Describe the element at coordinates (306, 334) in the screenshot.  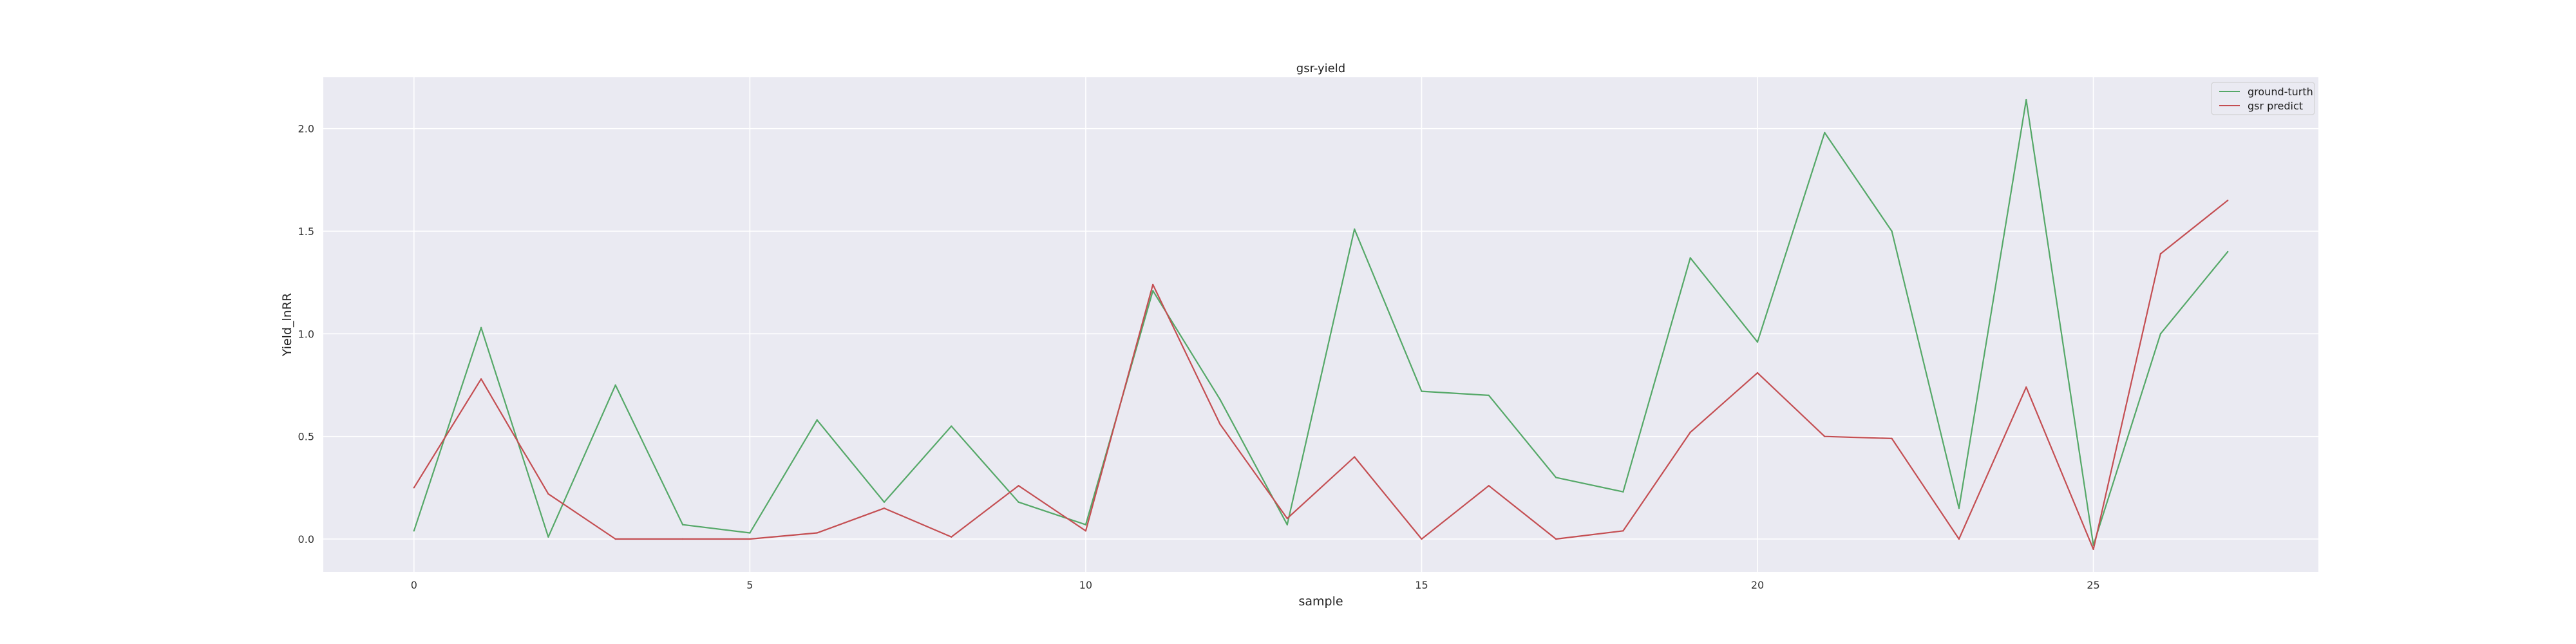
I see `y-tick-label: 1.0` at that location.